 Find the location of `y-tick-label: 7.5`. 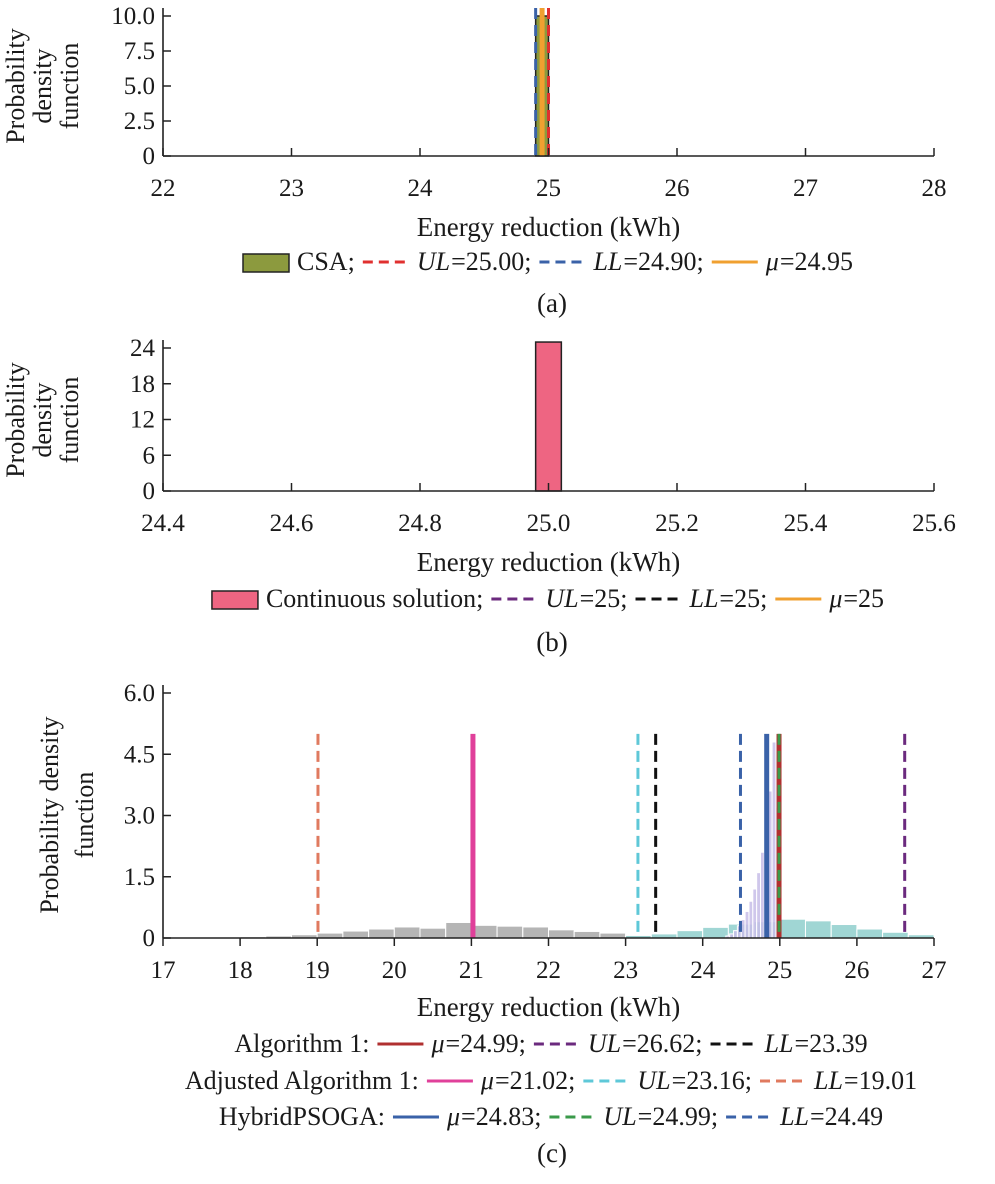

y-tick-label: 7.5 is located at coordinates (139, 51).